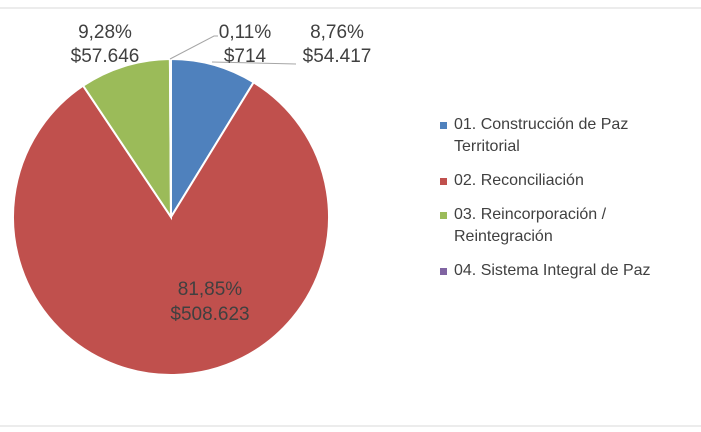 The image size is (701, 432). Describe the element at coordinates (337, 32) in the screenshot. I see `value-label: 8,76%` at that location.